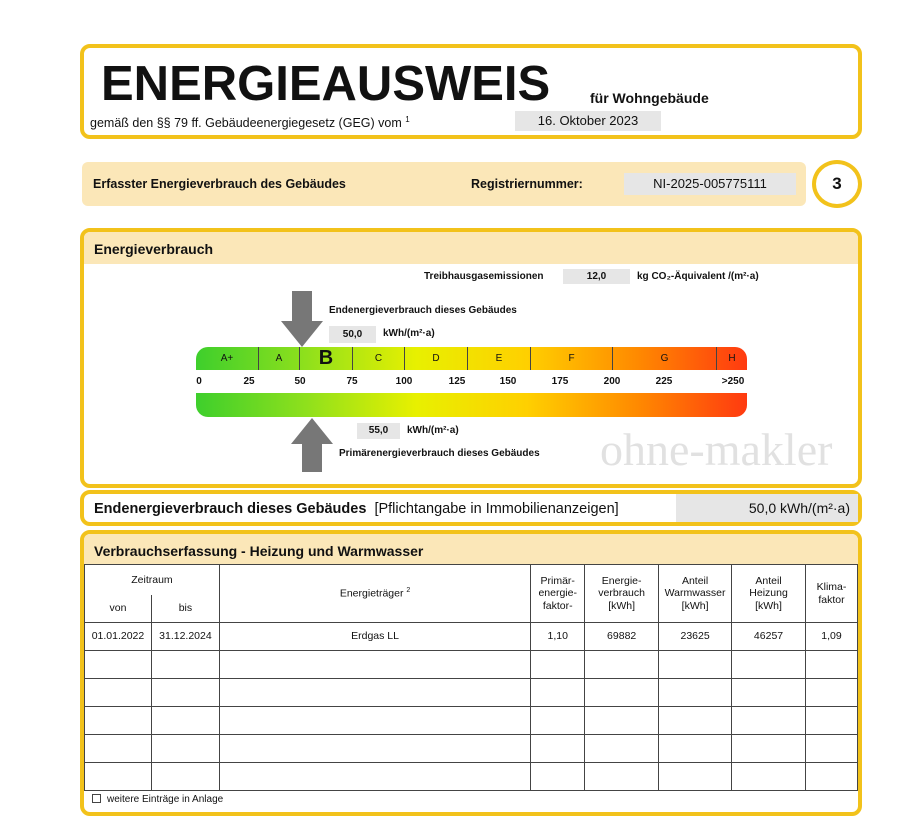 The width and height of the screenshot is (923, 830). What do you see at coordinates (378, 358) in the screenshot?
I see `energy-class-c: C` at bounding box center [378, 358].